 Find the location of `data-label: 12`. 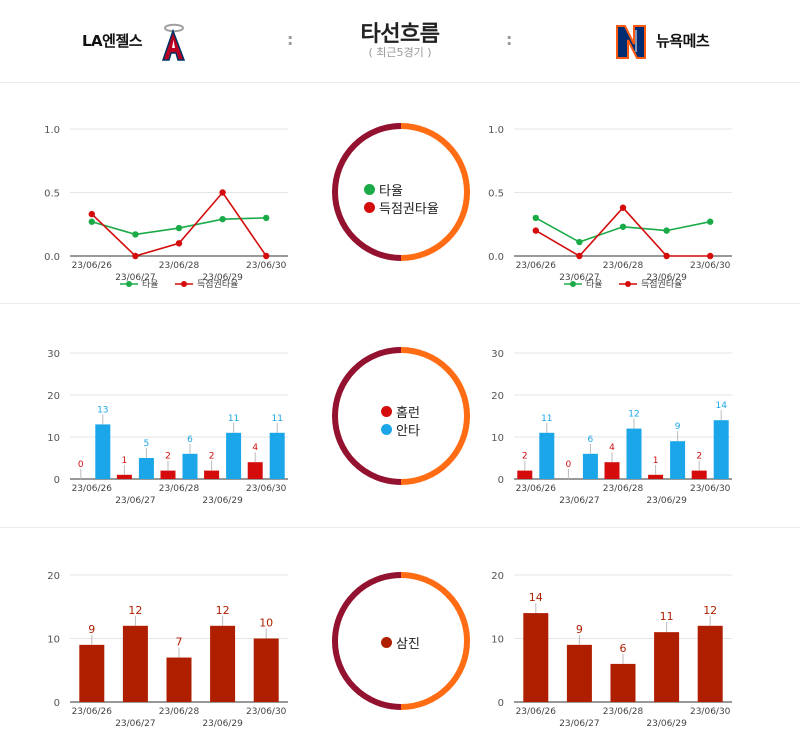

data-label: 12 is located at coordinates (710, 610).